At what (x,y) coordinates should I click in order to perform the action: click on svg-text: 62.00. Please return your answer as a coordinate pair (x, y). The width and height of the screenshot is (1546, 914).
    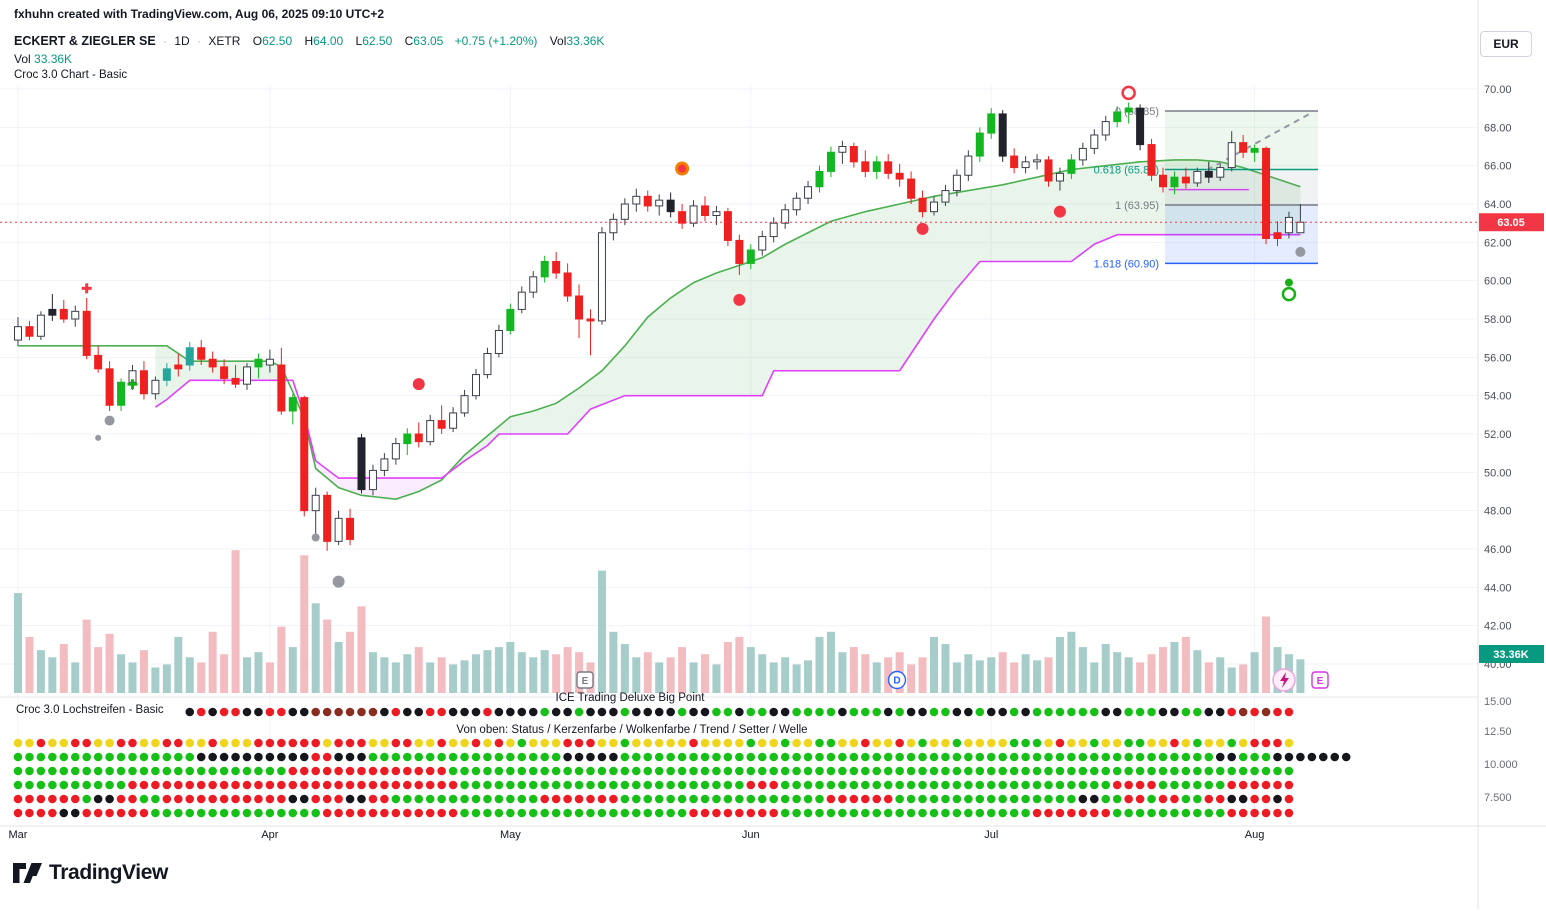
    Looking at the image, I should click on (1498, 243).